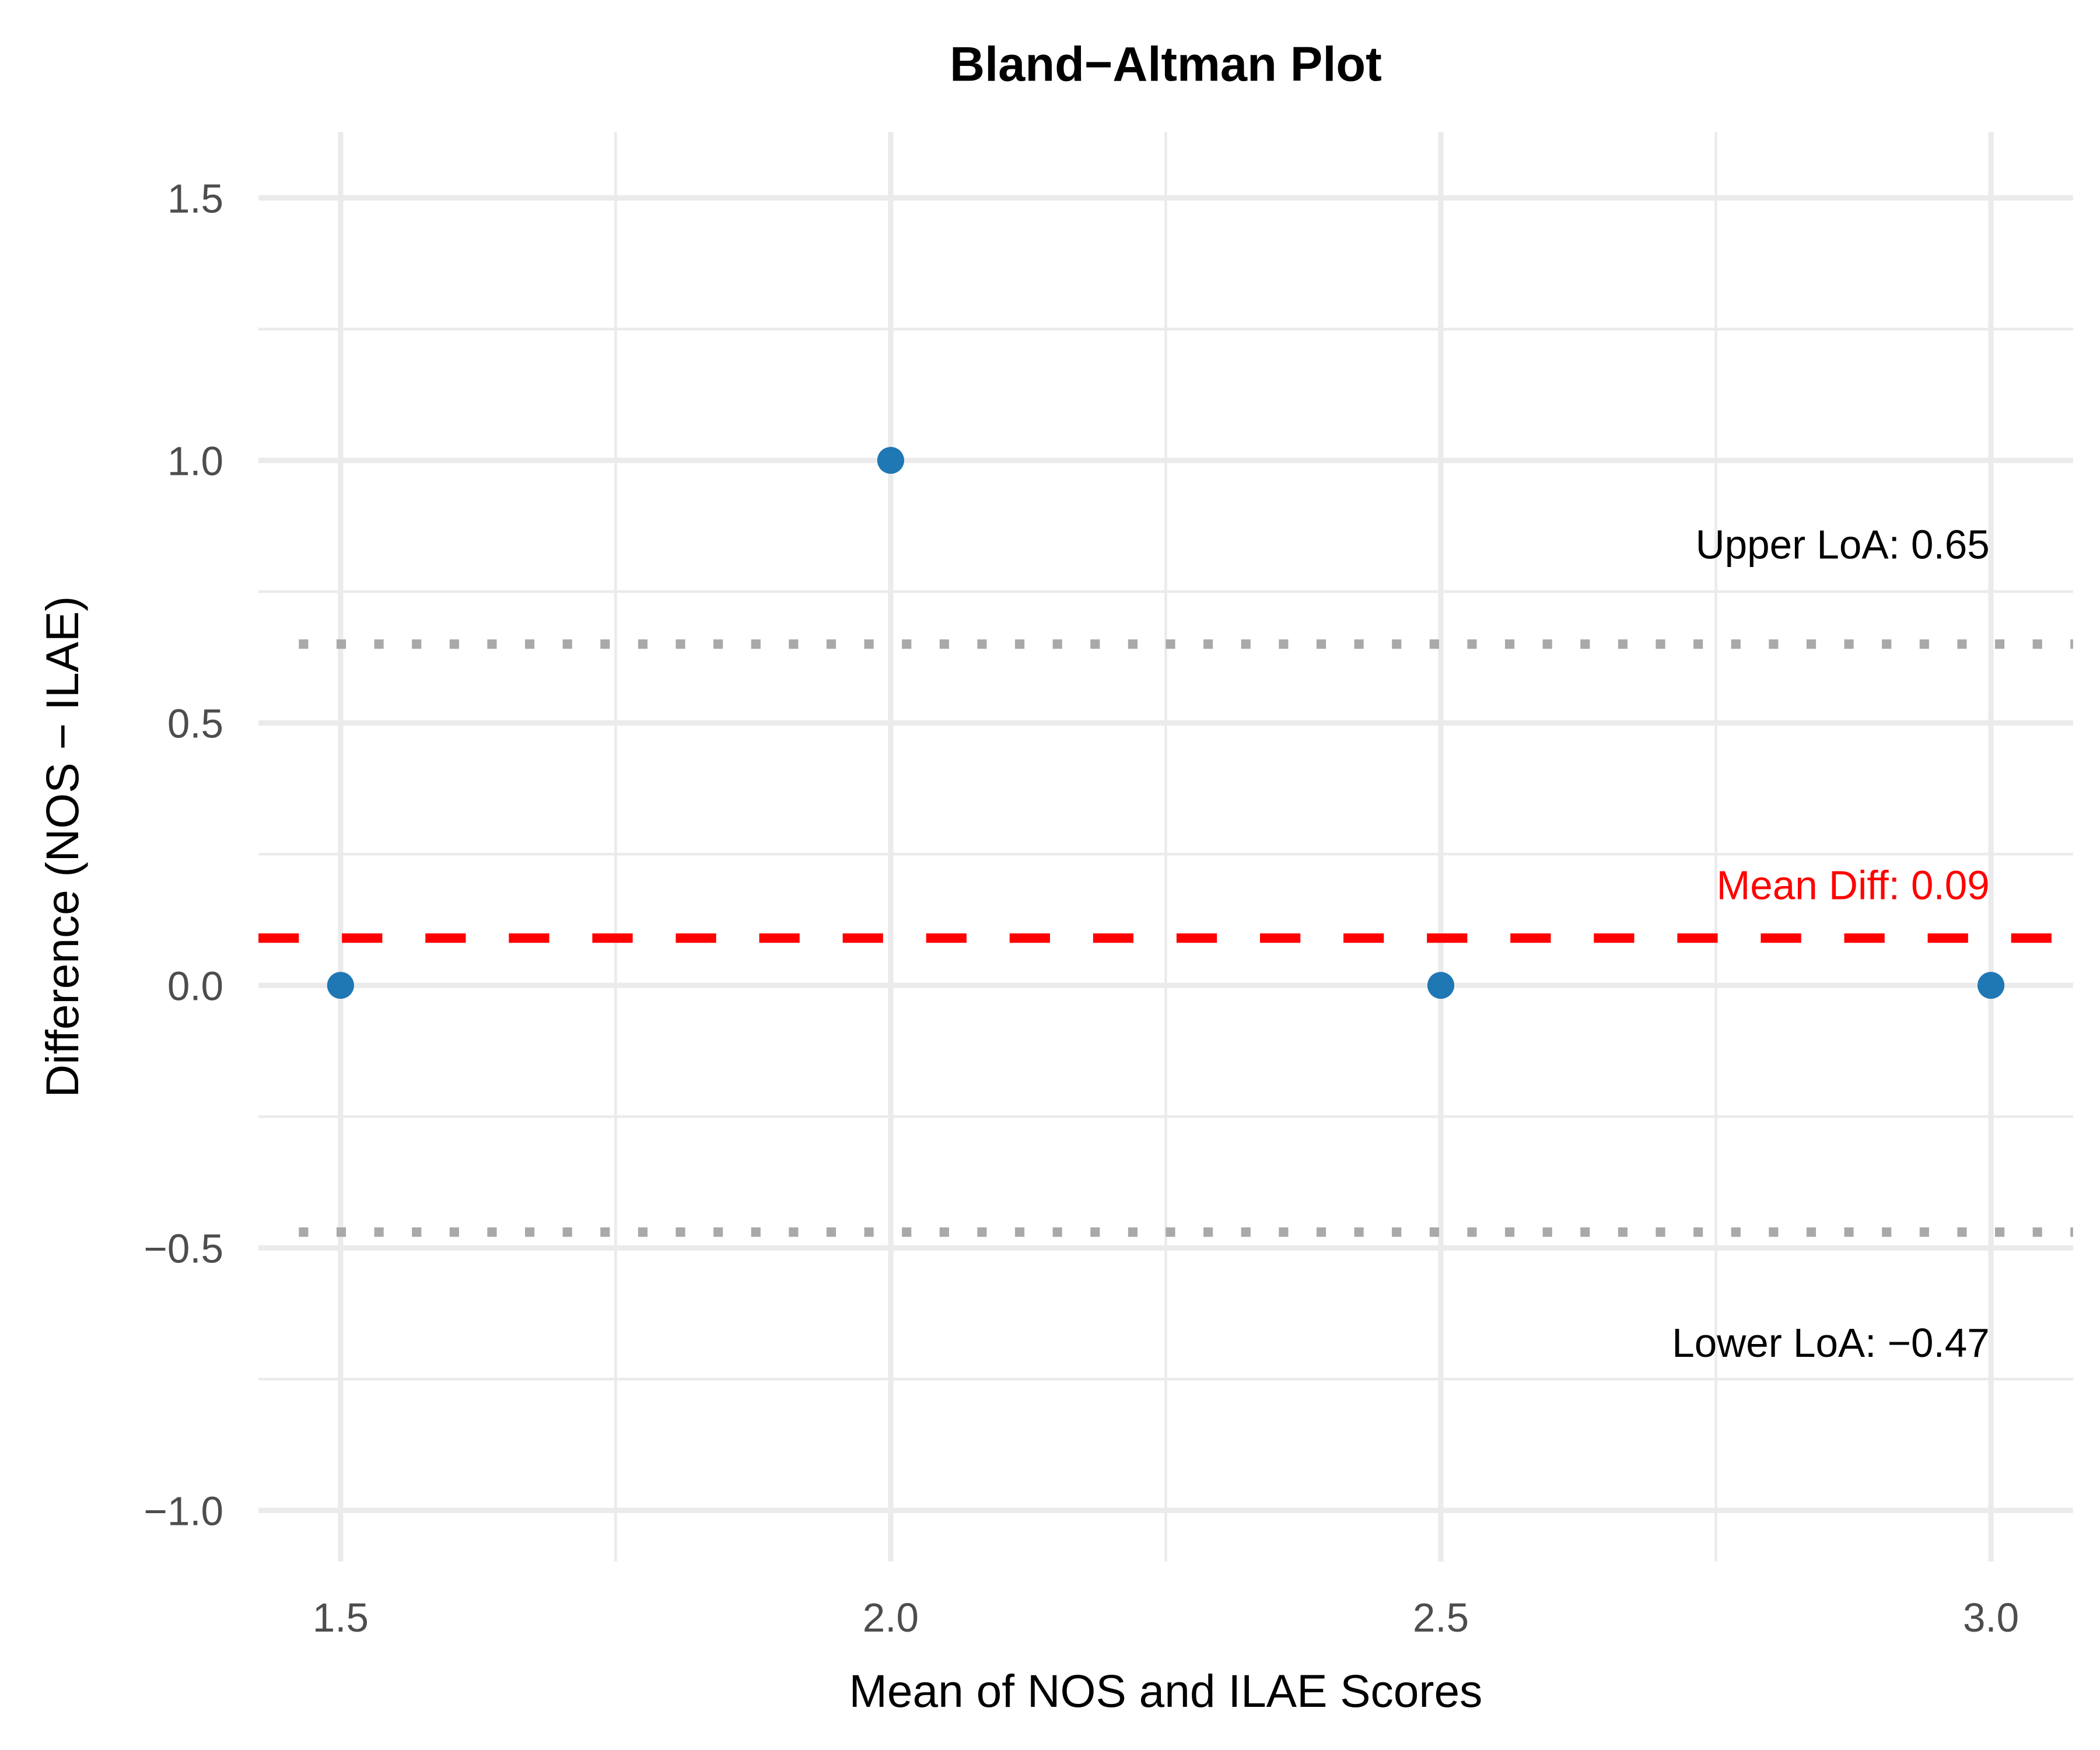 This screenshot has width=2100, height=1750. I want to click on y-tick-label: −1.0, so click(183, 1511).